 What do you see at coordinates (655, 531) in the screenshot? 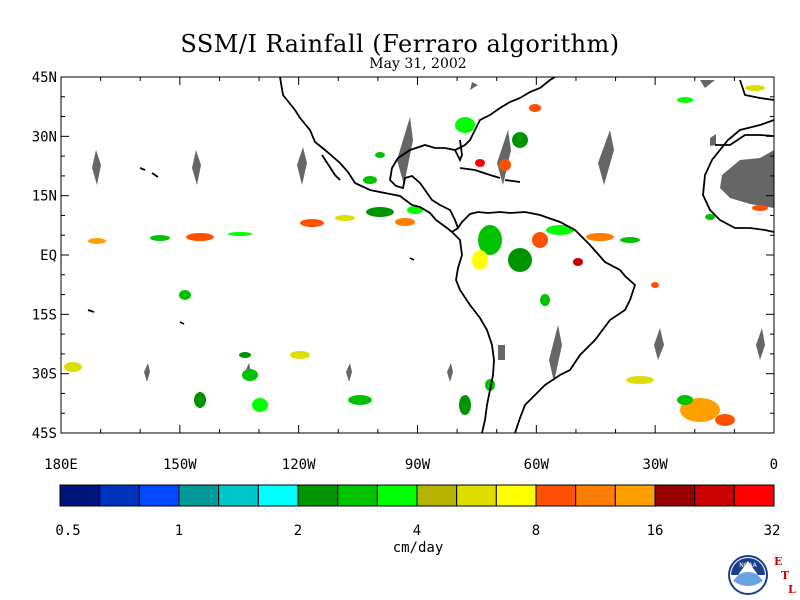
I see `colorbar-label: 16` at bounding box center [655, 531].